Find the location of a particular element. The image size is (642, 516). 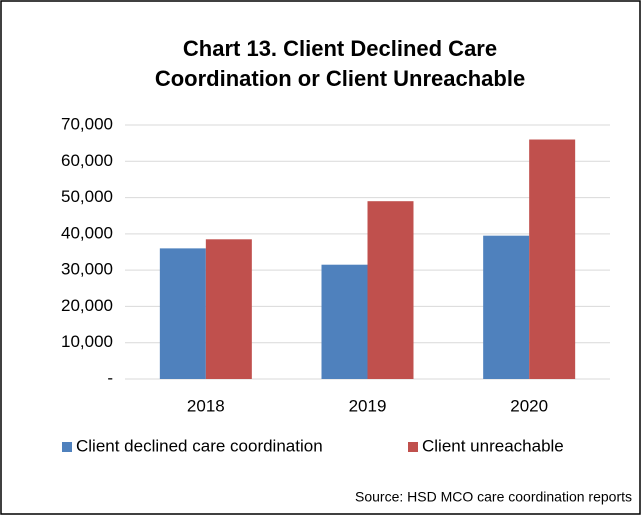

y-tick-label: 30,000 is located at coordinates (87, 269).